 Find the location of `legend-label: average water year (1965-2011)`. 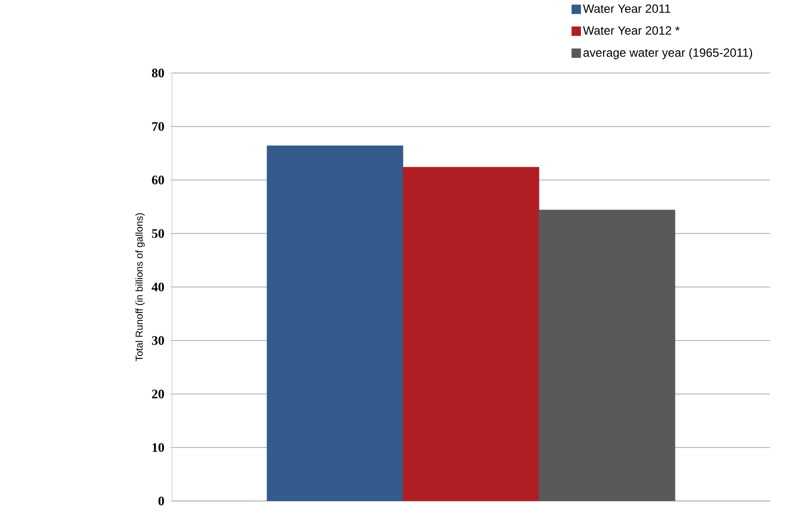

legend-label: average water year (1965-2011) is located at coordinates (667, 54).